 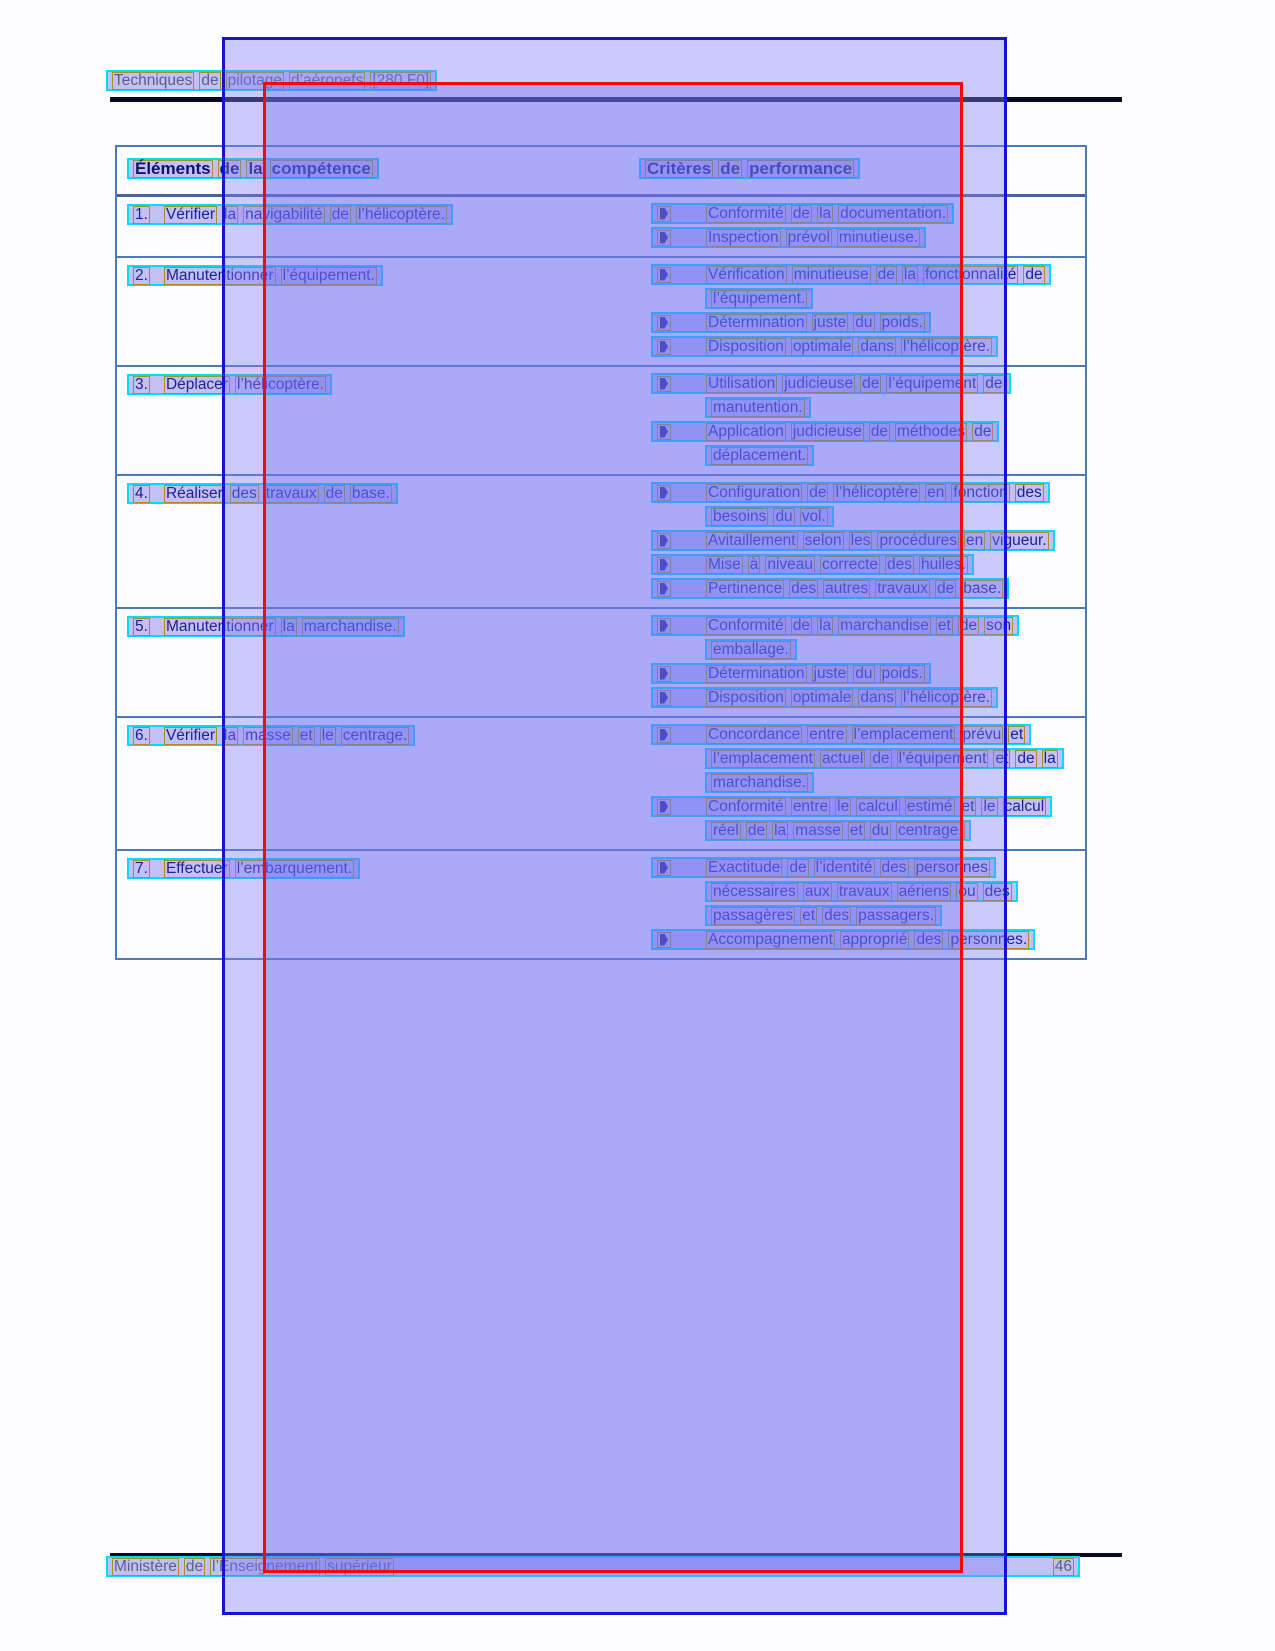 What do you see at coordinates (843, 806) in the screenshot?
I see `word: le` at bounding box center [843, 806].